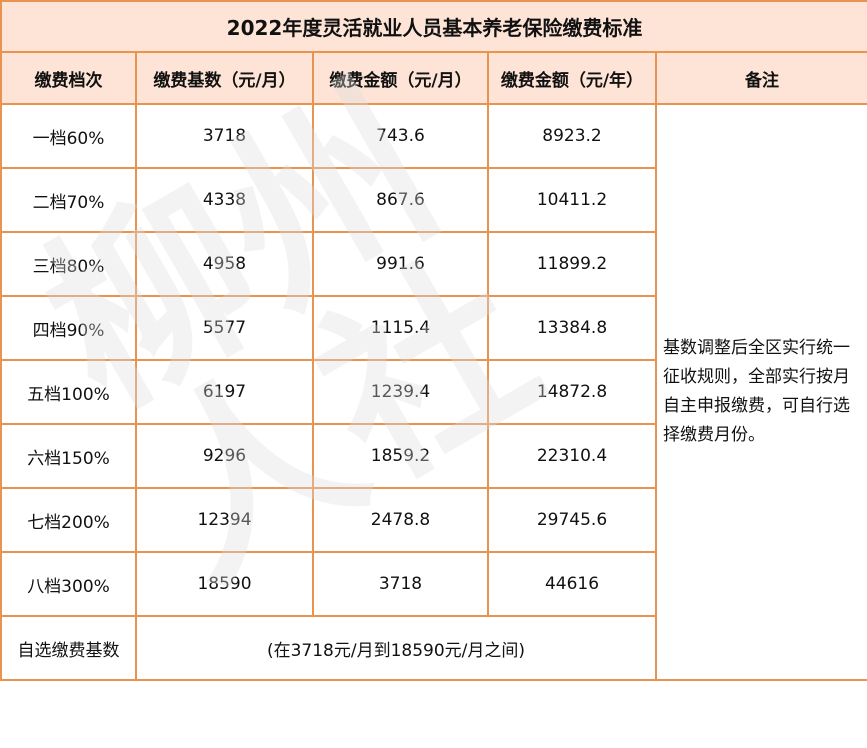 The image size is (867, 748). Describe the element at coordinates (400, 520) in the screenshot. I see `monthly-cell: 2478.8` at that location.